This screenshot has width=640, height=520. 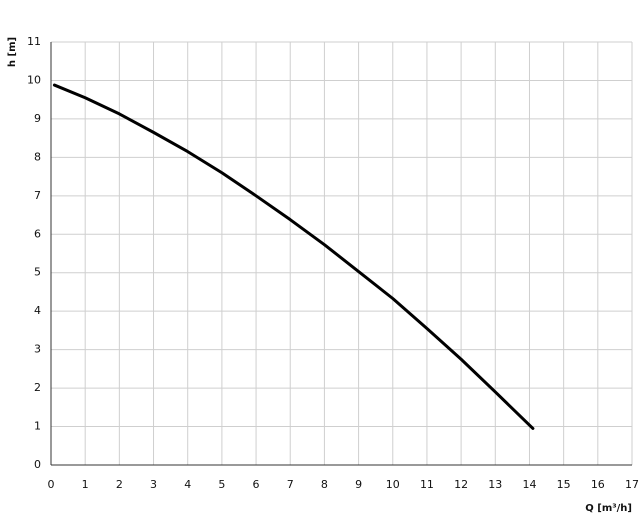 I want to click on x-tick-label: 17, so click(x=632, y=484).